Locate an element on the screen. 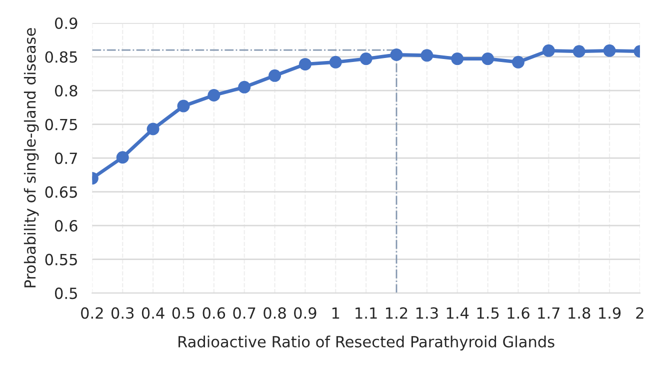  y-axis-title: Probability of single-gland disease is located at coordinates (31, 158).